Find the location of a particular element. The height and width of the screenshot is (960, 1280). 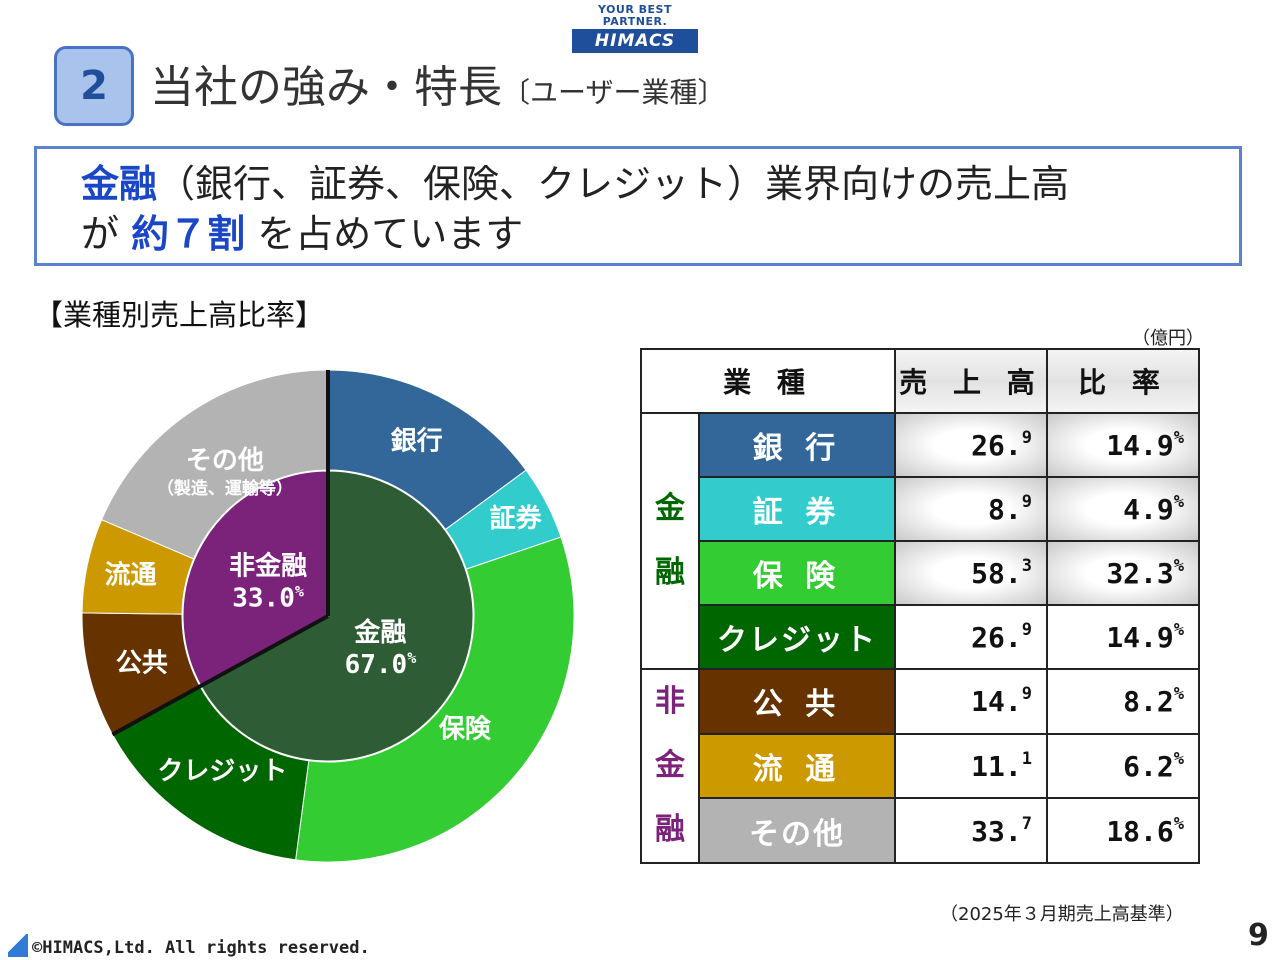

ratio-cell: 8.2% is located at coordinates (1123, 701).